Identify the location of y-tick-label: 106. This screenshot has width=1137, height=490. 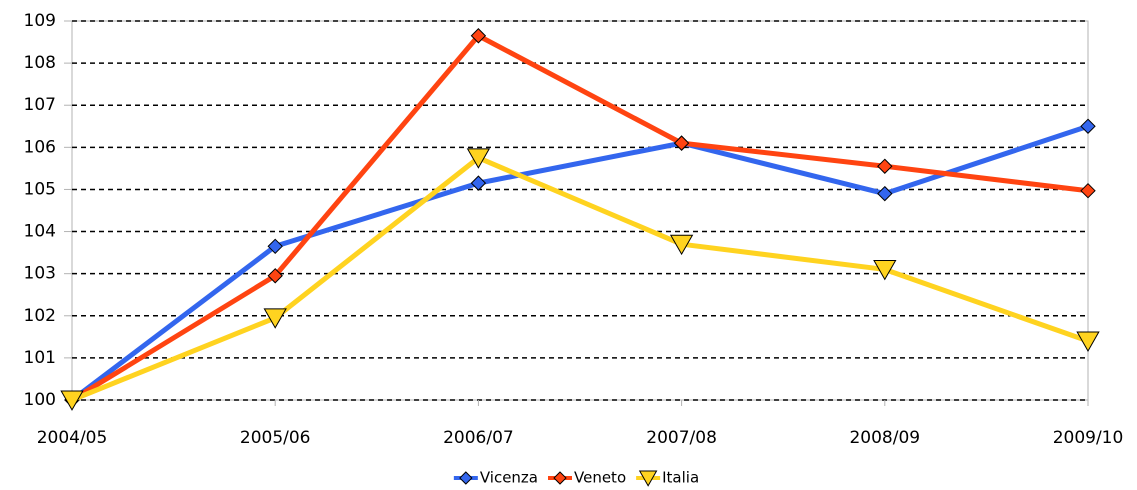
(40, 147).